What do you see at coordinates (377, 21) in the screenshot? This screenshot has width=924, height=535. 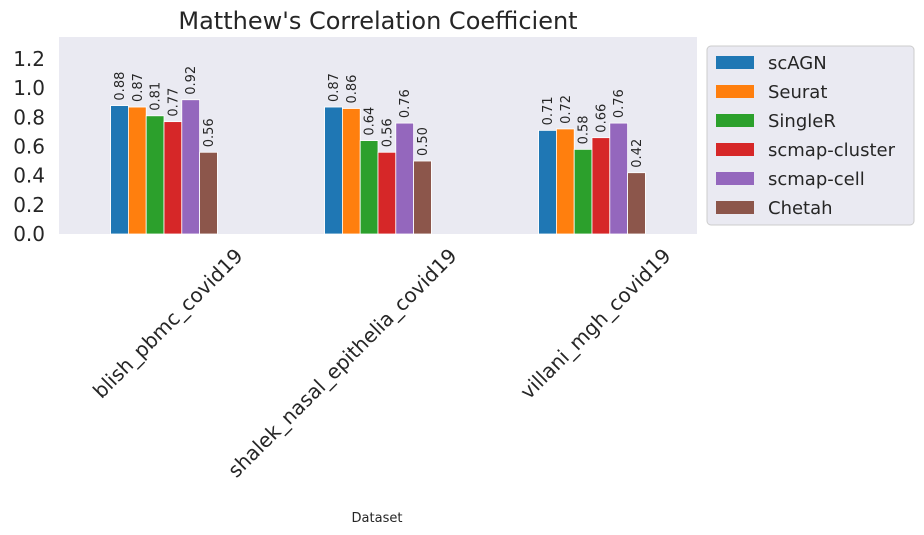 I see `chart-title: Matthew's Correlation Coefficient` at bounding box center [377, 21].